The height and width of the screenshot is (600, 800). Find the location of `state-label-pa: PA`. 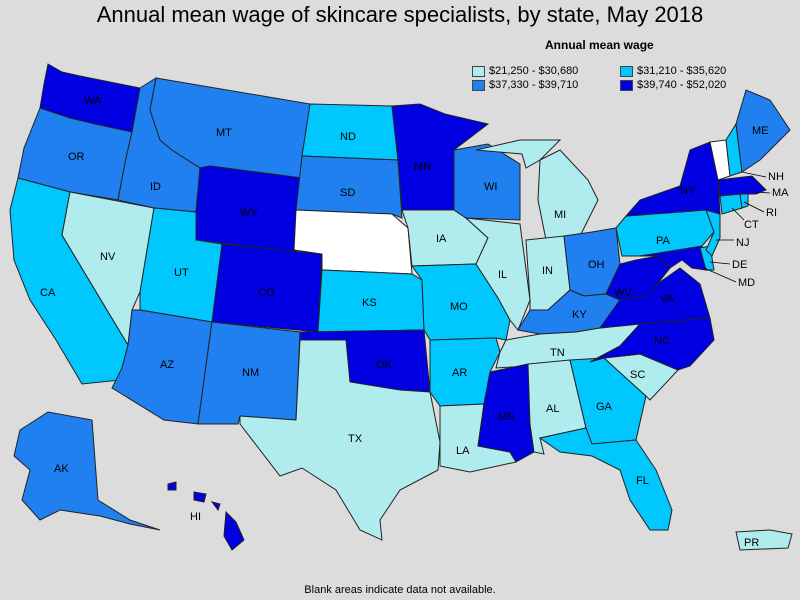

state-label-pa: PA is located at coordinates (663, 241).